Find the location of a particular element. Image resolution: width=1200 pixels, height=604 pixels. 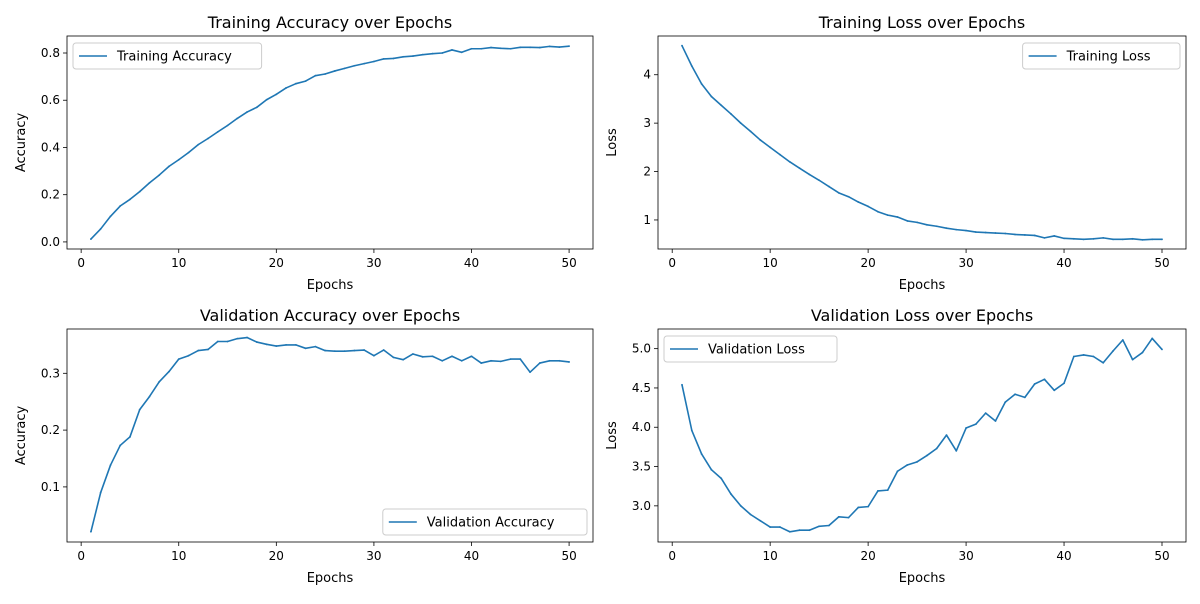

legend: Validation Loss is located at coordinates (750, 349).